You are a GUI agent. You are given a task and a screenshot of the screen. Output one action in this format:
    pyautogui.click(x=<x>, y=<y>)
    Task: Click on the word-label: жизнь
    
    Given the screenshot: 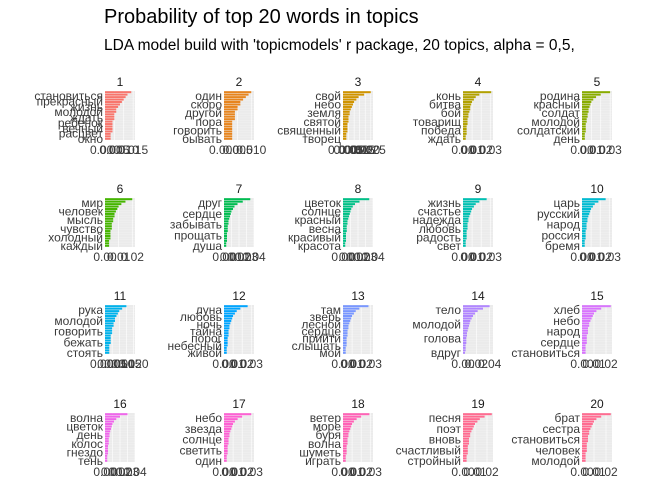 What is the action you would take?
    pyautogui.click(x=444, y=203)
    